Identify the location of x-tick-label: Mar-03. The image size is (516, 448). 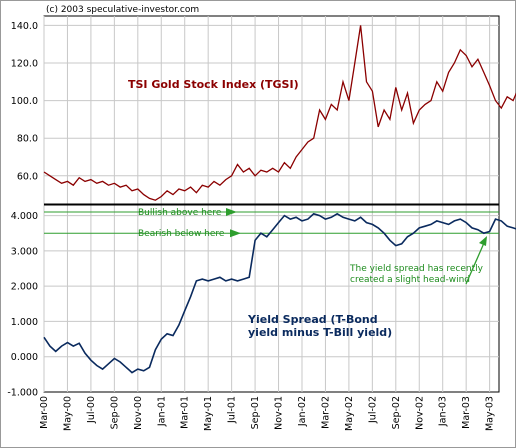
(466, 412).